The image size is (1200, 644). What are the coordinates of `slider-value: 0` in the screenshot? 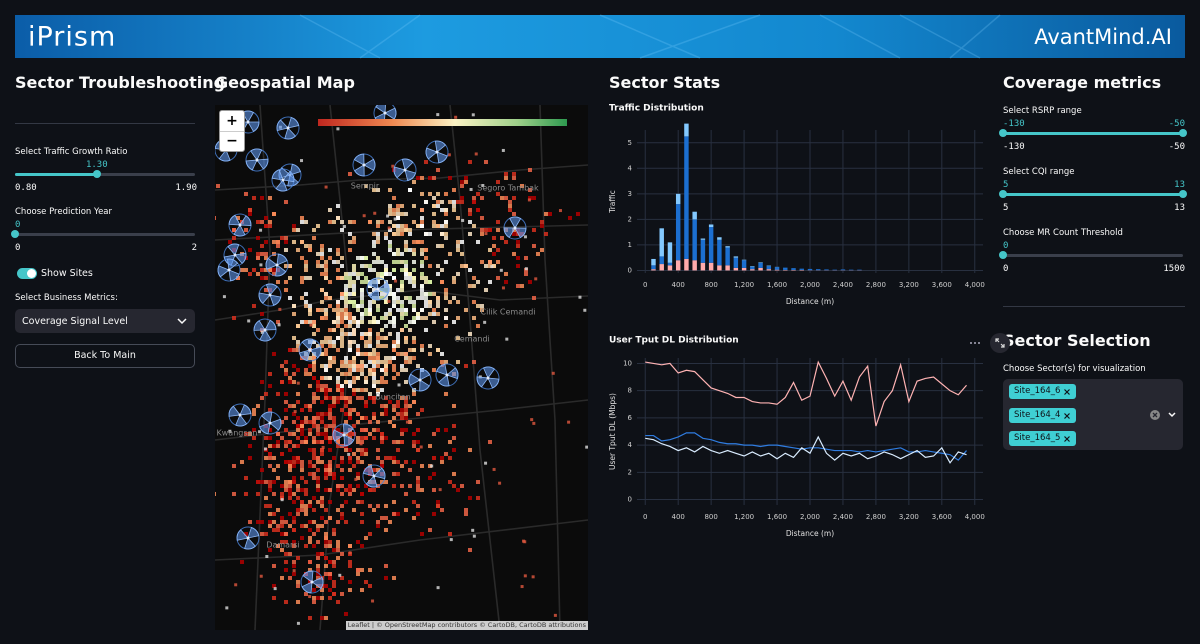 It's located at (1006, 246).